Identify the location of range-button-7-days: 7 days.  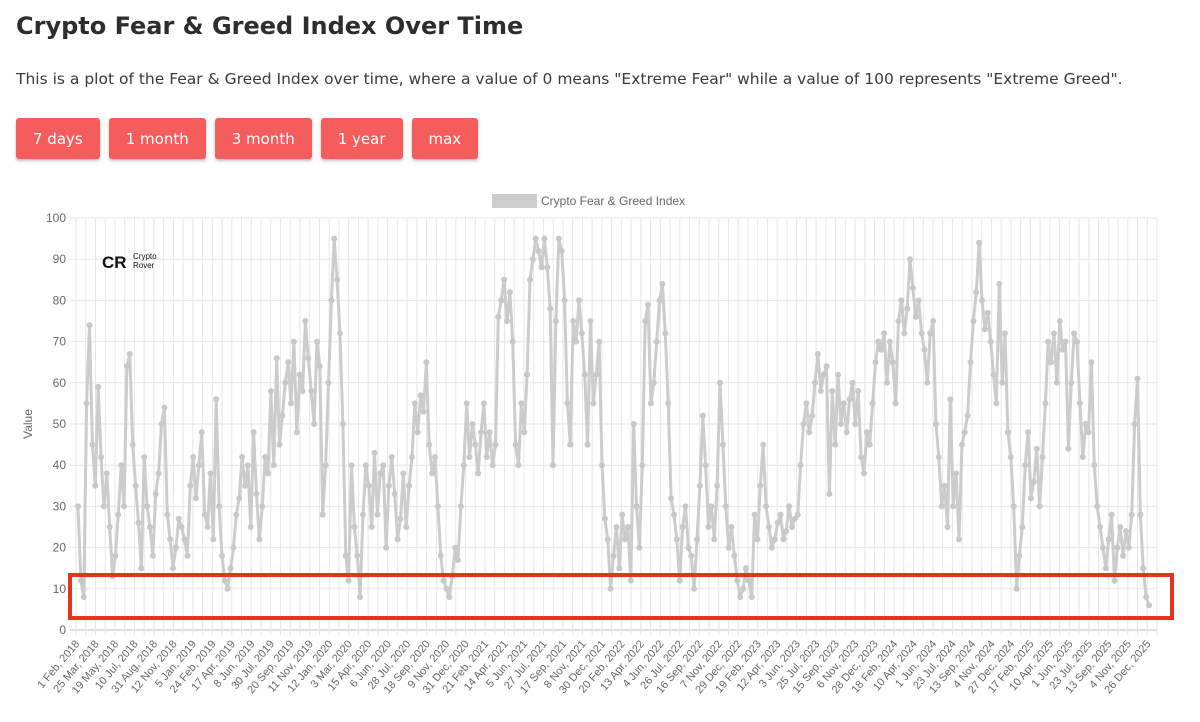
(58, 138).